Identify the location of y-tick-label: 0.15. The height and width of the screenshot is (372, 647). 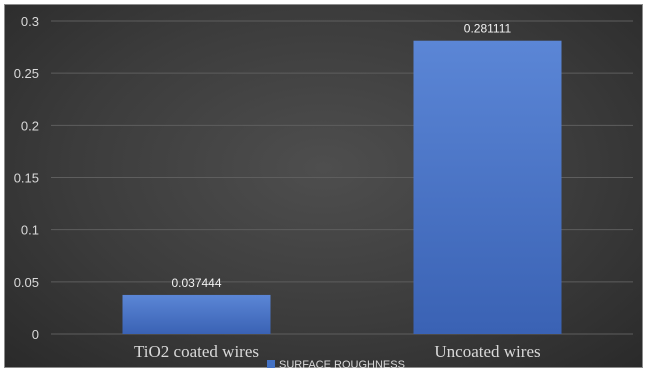
(26, 178).